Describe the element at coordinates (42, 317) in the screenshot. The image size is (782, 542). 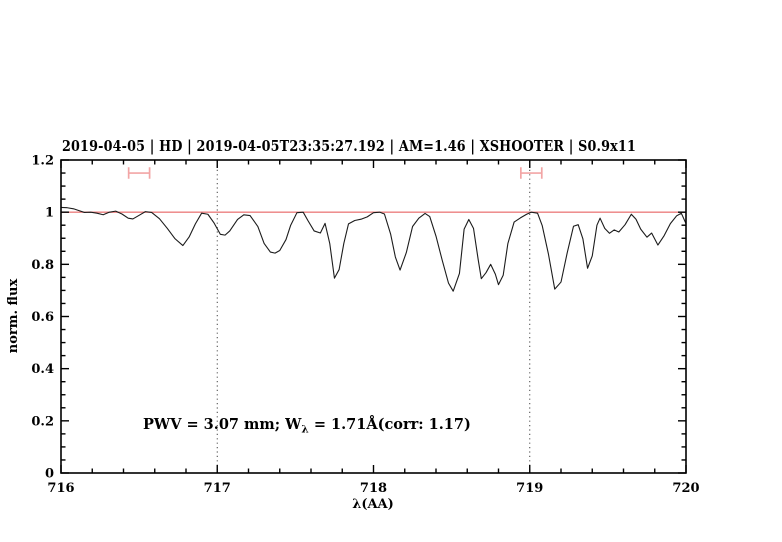
I see `y-tick-label: 0.6` at that location.